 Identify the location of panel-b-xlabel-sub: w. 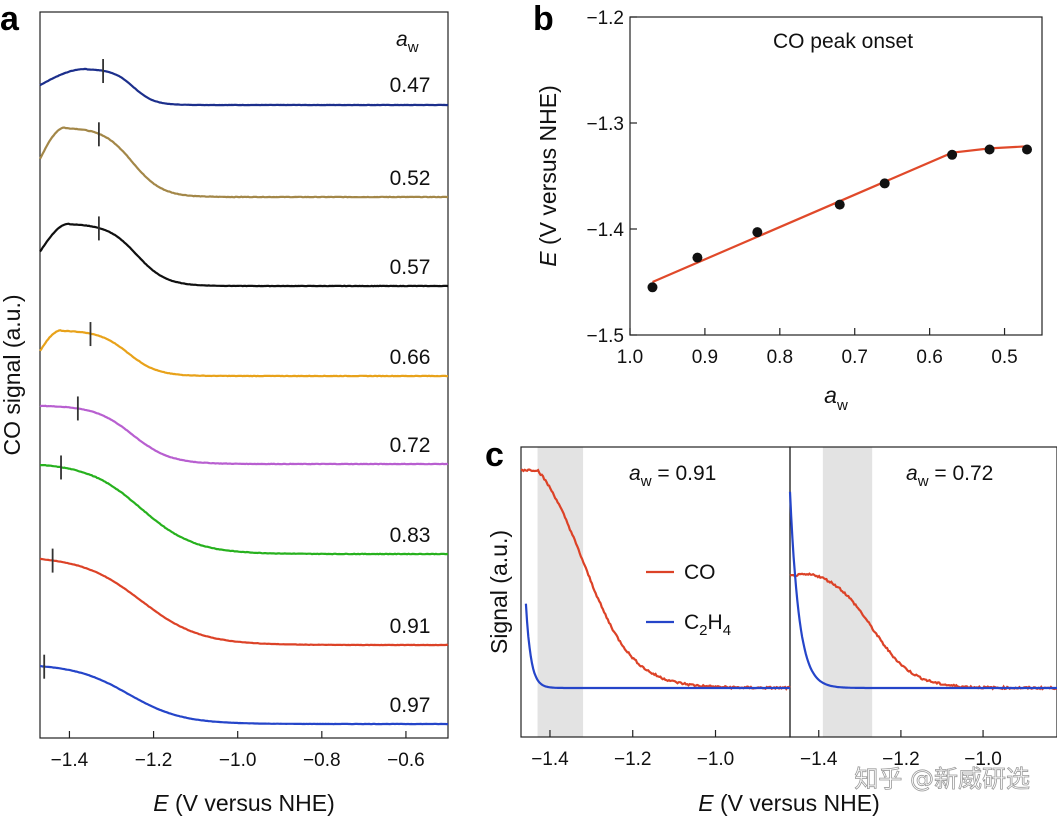
(842, 405).